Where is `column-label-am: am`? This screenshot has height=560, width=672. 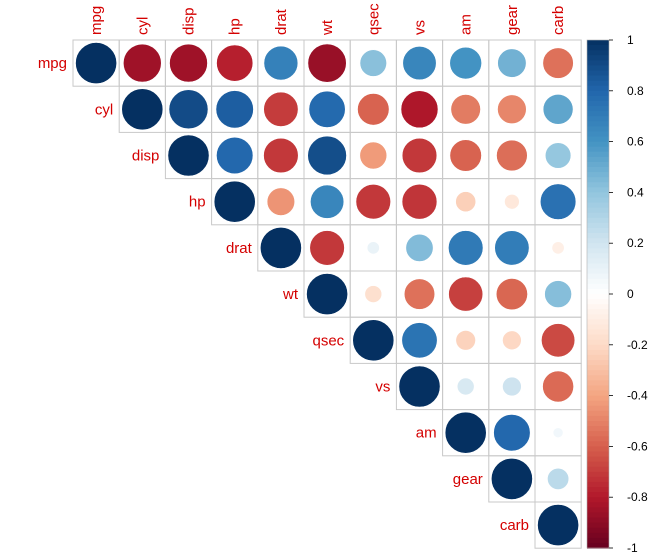 column-label-am: am is located at coordinates (466, 24).